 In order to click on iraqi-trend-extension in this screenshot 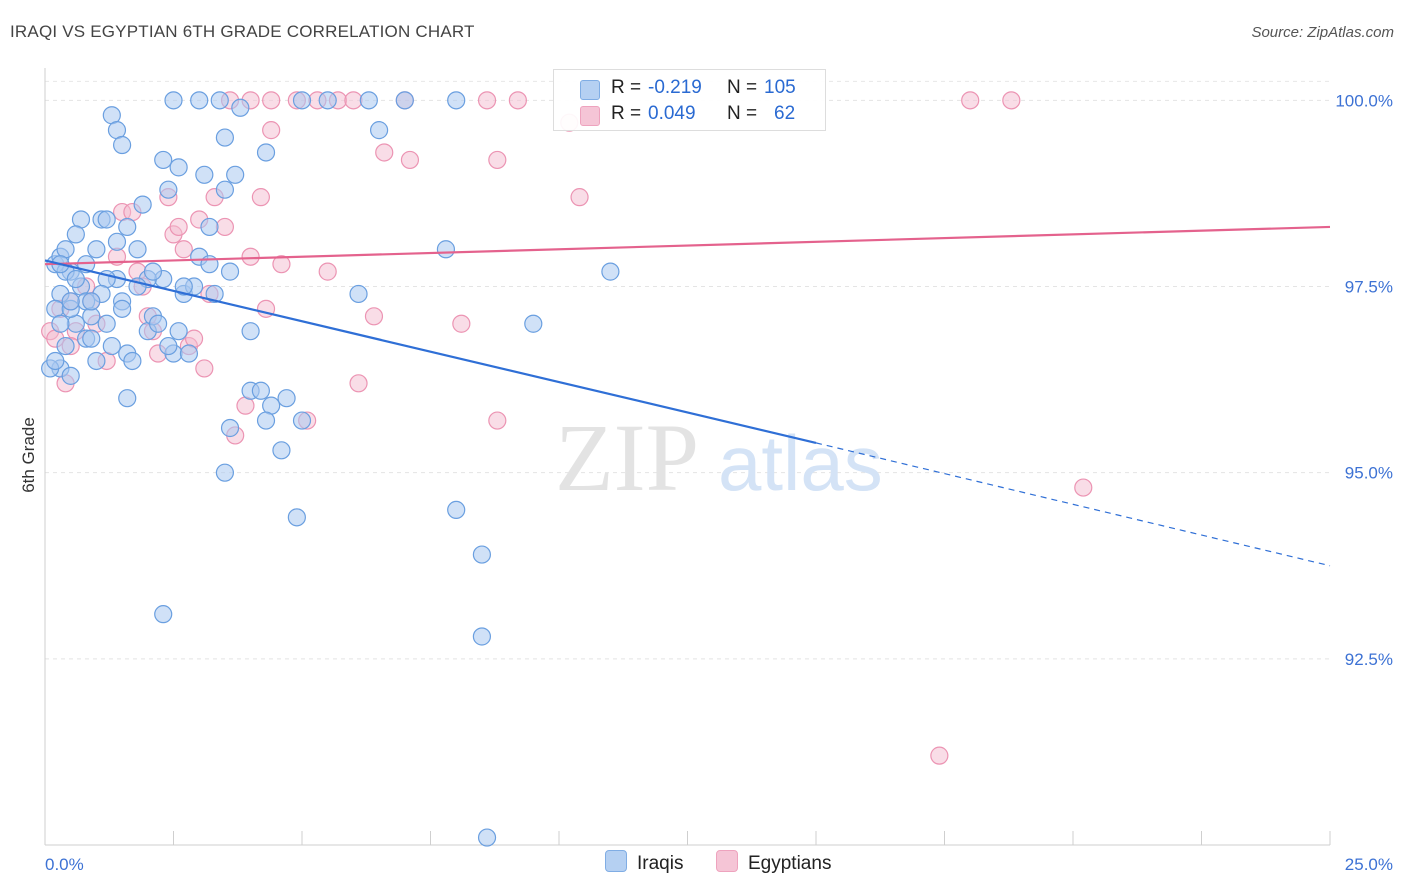, I will do `click(1073, 504)`.